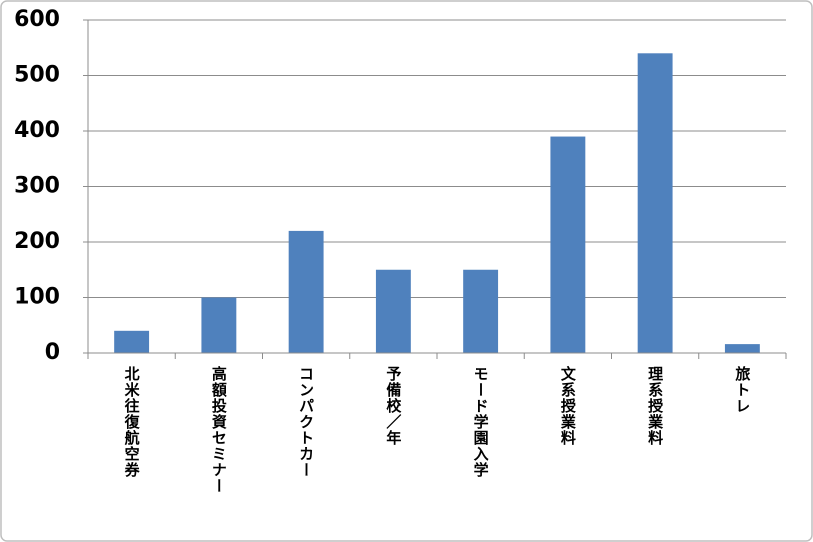 The image size is (813, 542). I want to click on x-tick-label: モード学園入学, so click(481, 422).